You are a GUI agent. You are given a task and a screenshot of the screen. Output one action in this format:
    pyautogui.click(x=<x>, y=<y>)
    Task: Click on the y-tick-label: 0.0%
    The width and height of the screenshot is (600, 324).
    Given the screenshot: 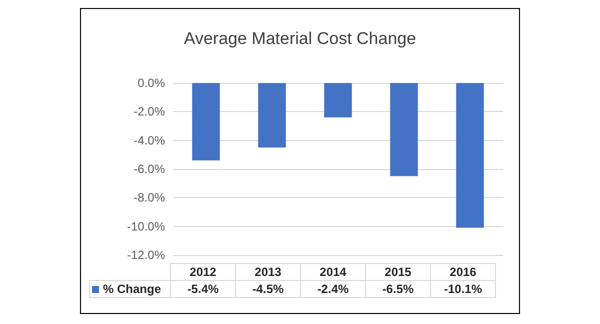 What is the action you would take?
    pyautogui.click(x=152, y=83)
    